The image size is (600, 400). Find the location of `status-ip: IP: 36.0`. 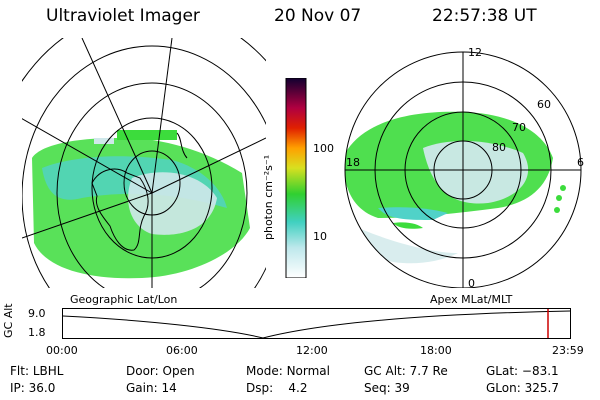

status-ip: IP: 36.0 is located at coordinates (33, 388).